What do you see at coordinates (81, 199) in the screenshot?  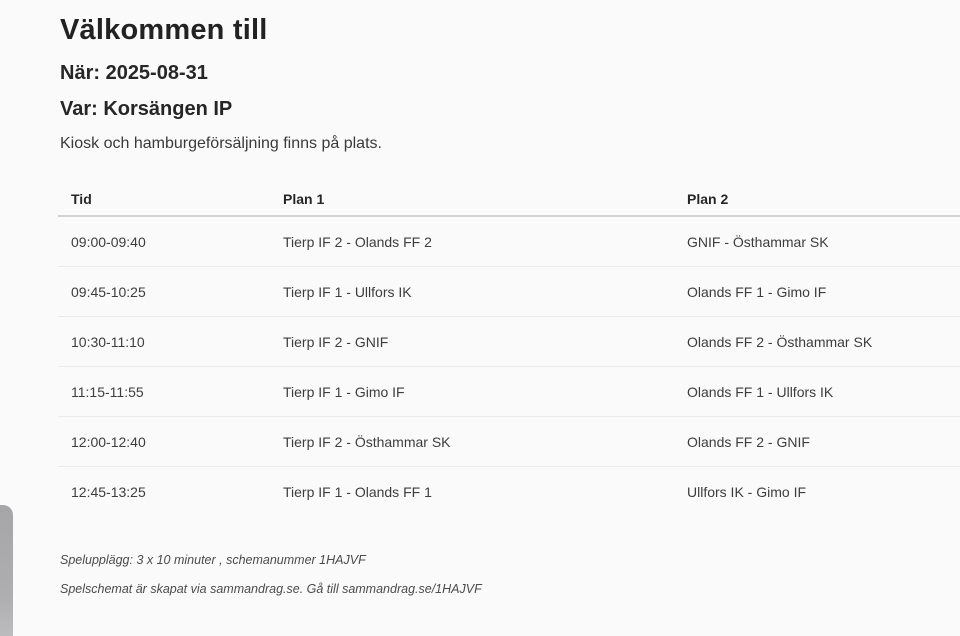 I see `column-header-tid: Tid` at bounding box center [81, 199].